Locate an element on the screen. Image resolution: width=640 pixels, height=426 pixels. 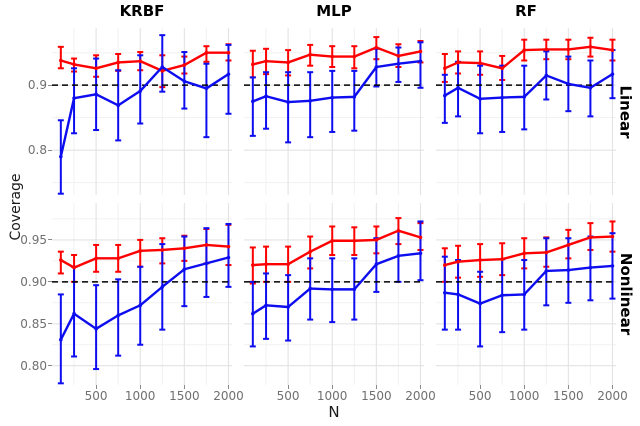
facet-row-label-linear: Linear is located at coordinates (626, 111).